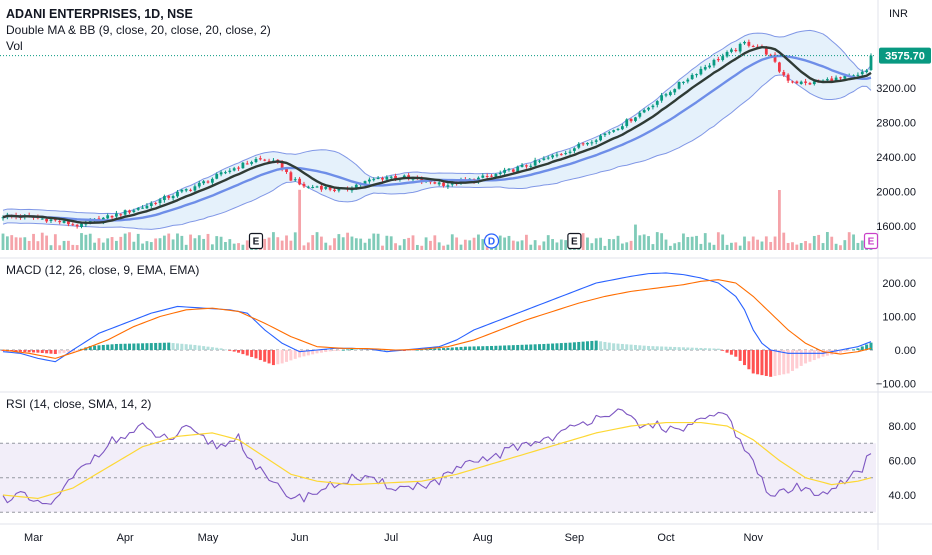  I want to click on dividend-marker, so click(491, 241).